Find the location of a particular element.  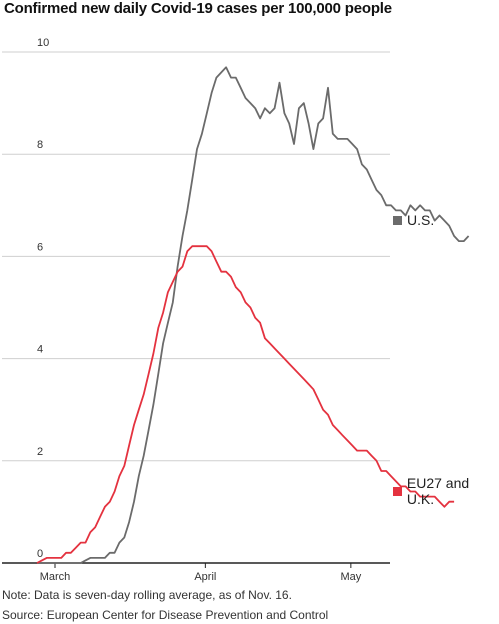

legend-eu: EU27 and U.K. is located at coordinates (446, 491).